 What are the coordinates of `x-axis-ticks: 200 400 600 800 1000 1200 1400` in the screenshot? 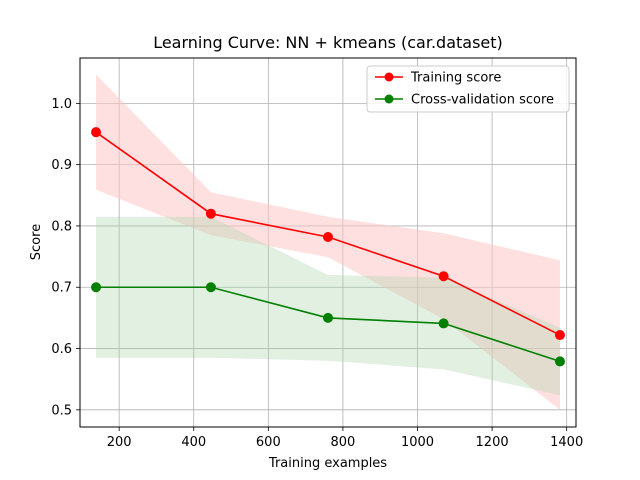 It's located at (345, 438).